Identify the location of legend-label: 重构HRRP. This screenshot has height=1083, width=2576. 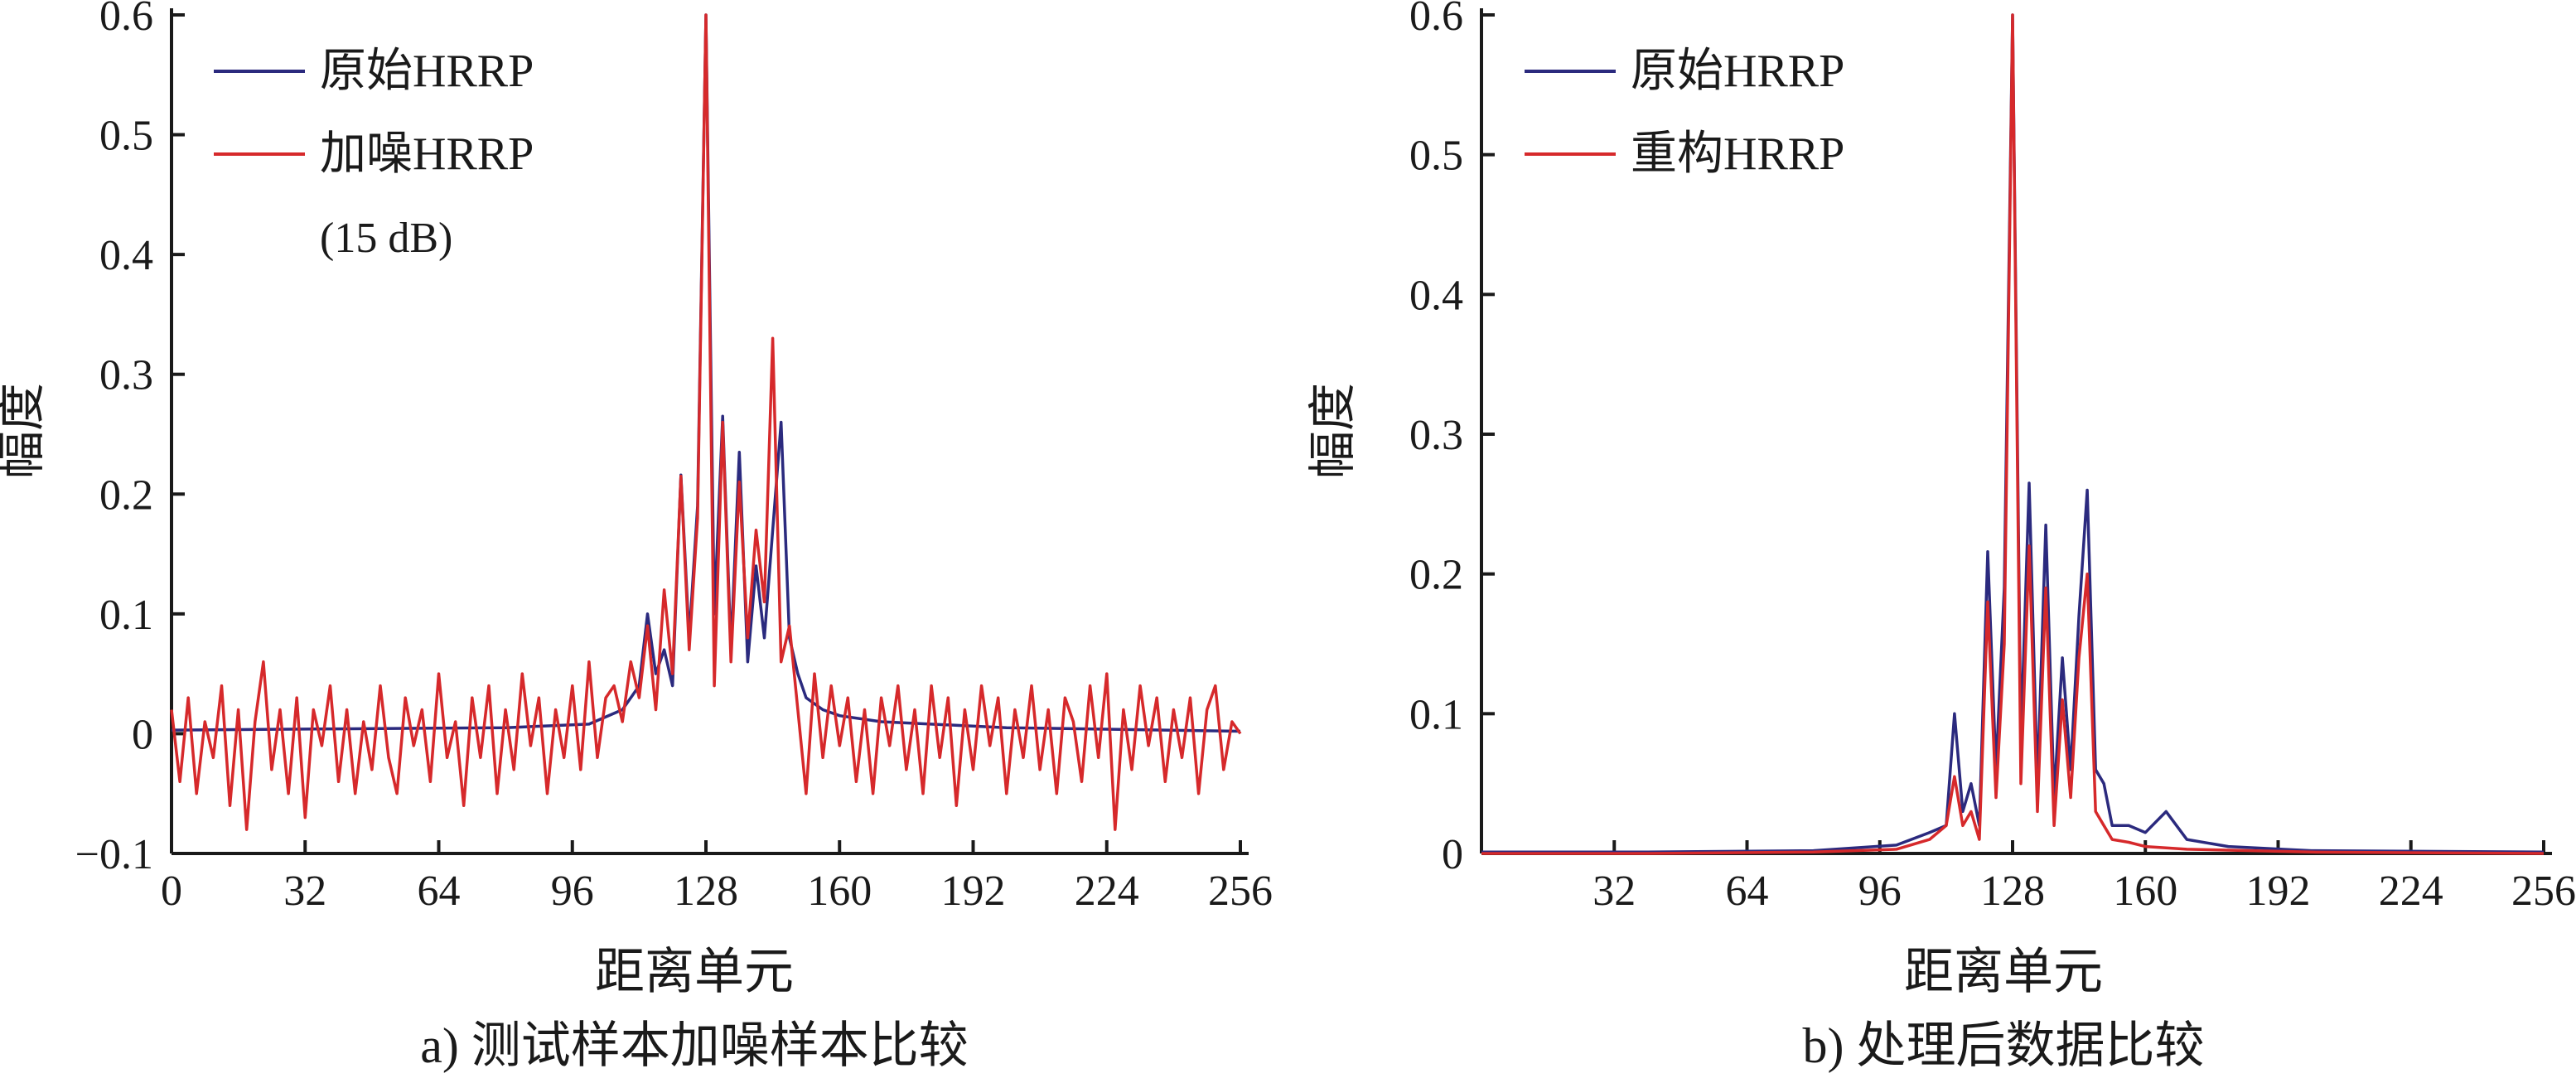
(1737, 154).